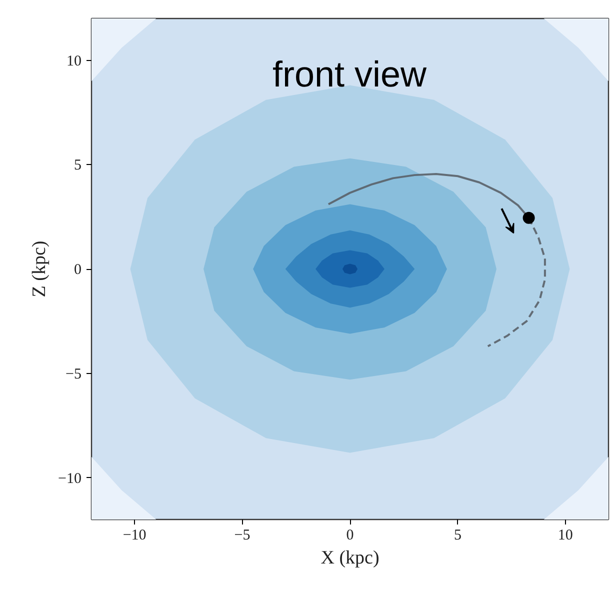 Image resolution: width=611 pixels, height=593 pixels. I want to click on y-tick-label: 10, so click(74, 61).